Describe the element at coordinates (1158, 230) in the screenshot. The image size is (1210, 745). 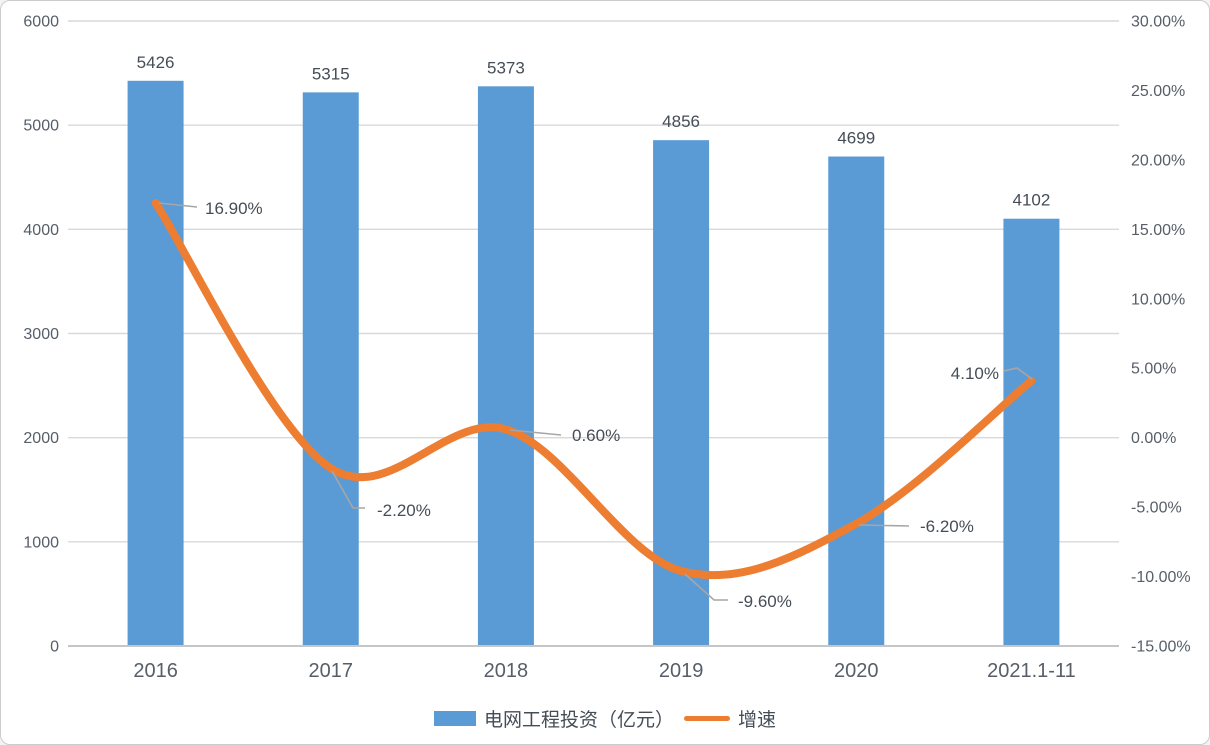
I see `right-axis-tick: 15.00%` at that location.